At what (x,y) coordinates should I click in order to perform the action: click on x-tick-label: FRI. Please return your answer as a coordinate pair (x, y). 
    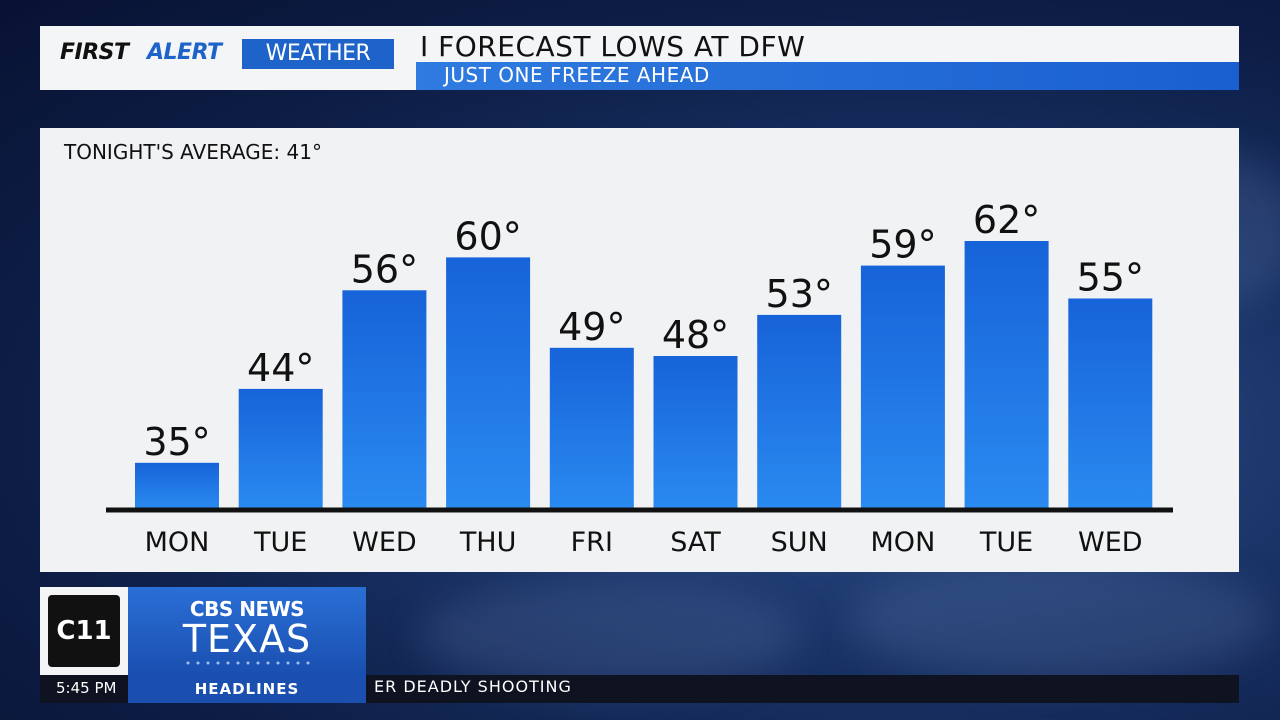
    Looking at the image, I should click on (592, 542).